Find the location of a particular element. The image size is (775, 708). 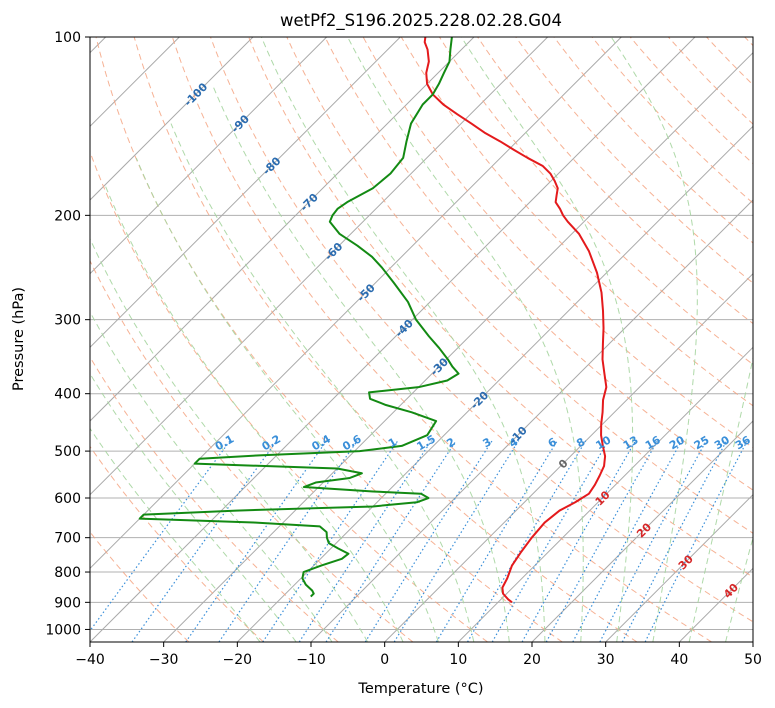

x-tick-label: 10 is located at coordinates (458, 660).